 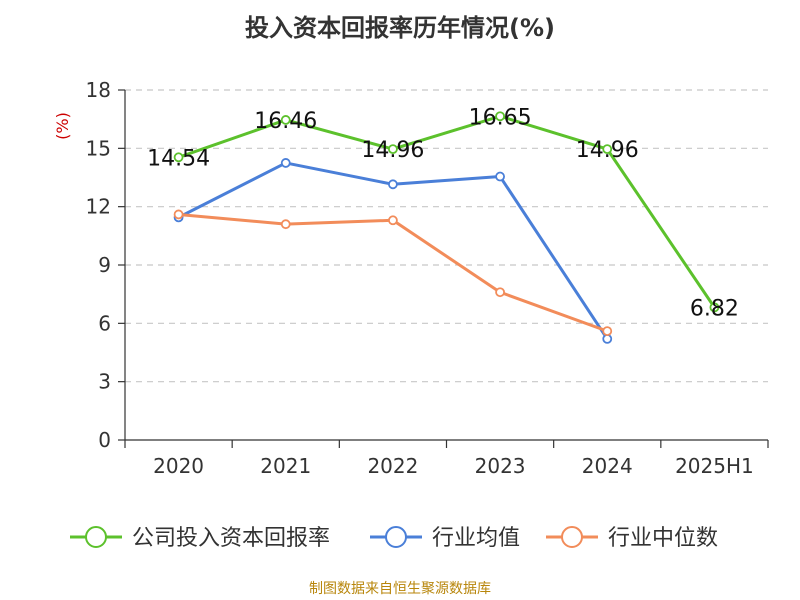 I want to click on series-line, so click(x=393, y=272).